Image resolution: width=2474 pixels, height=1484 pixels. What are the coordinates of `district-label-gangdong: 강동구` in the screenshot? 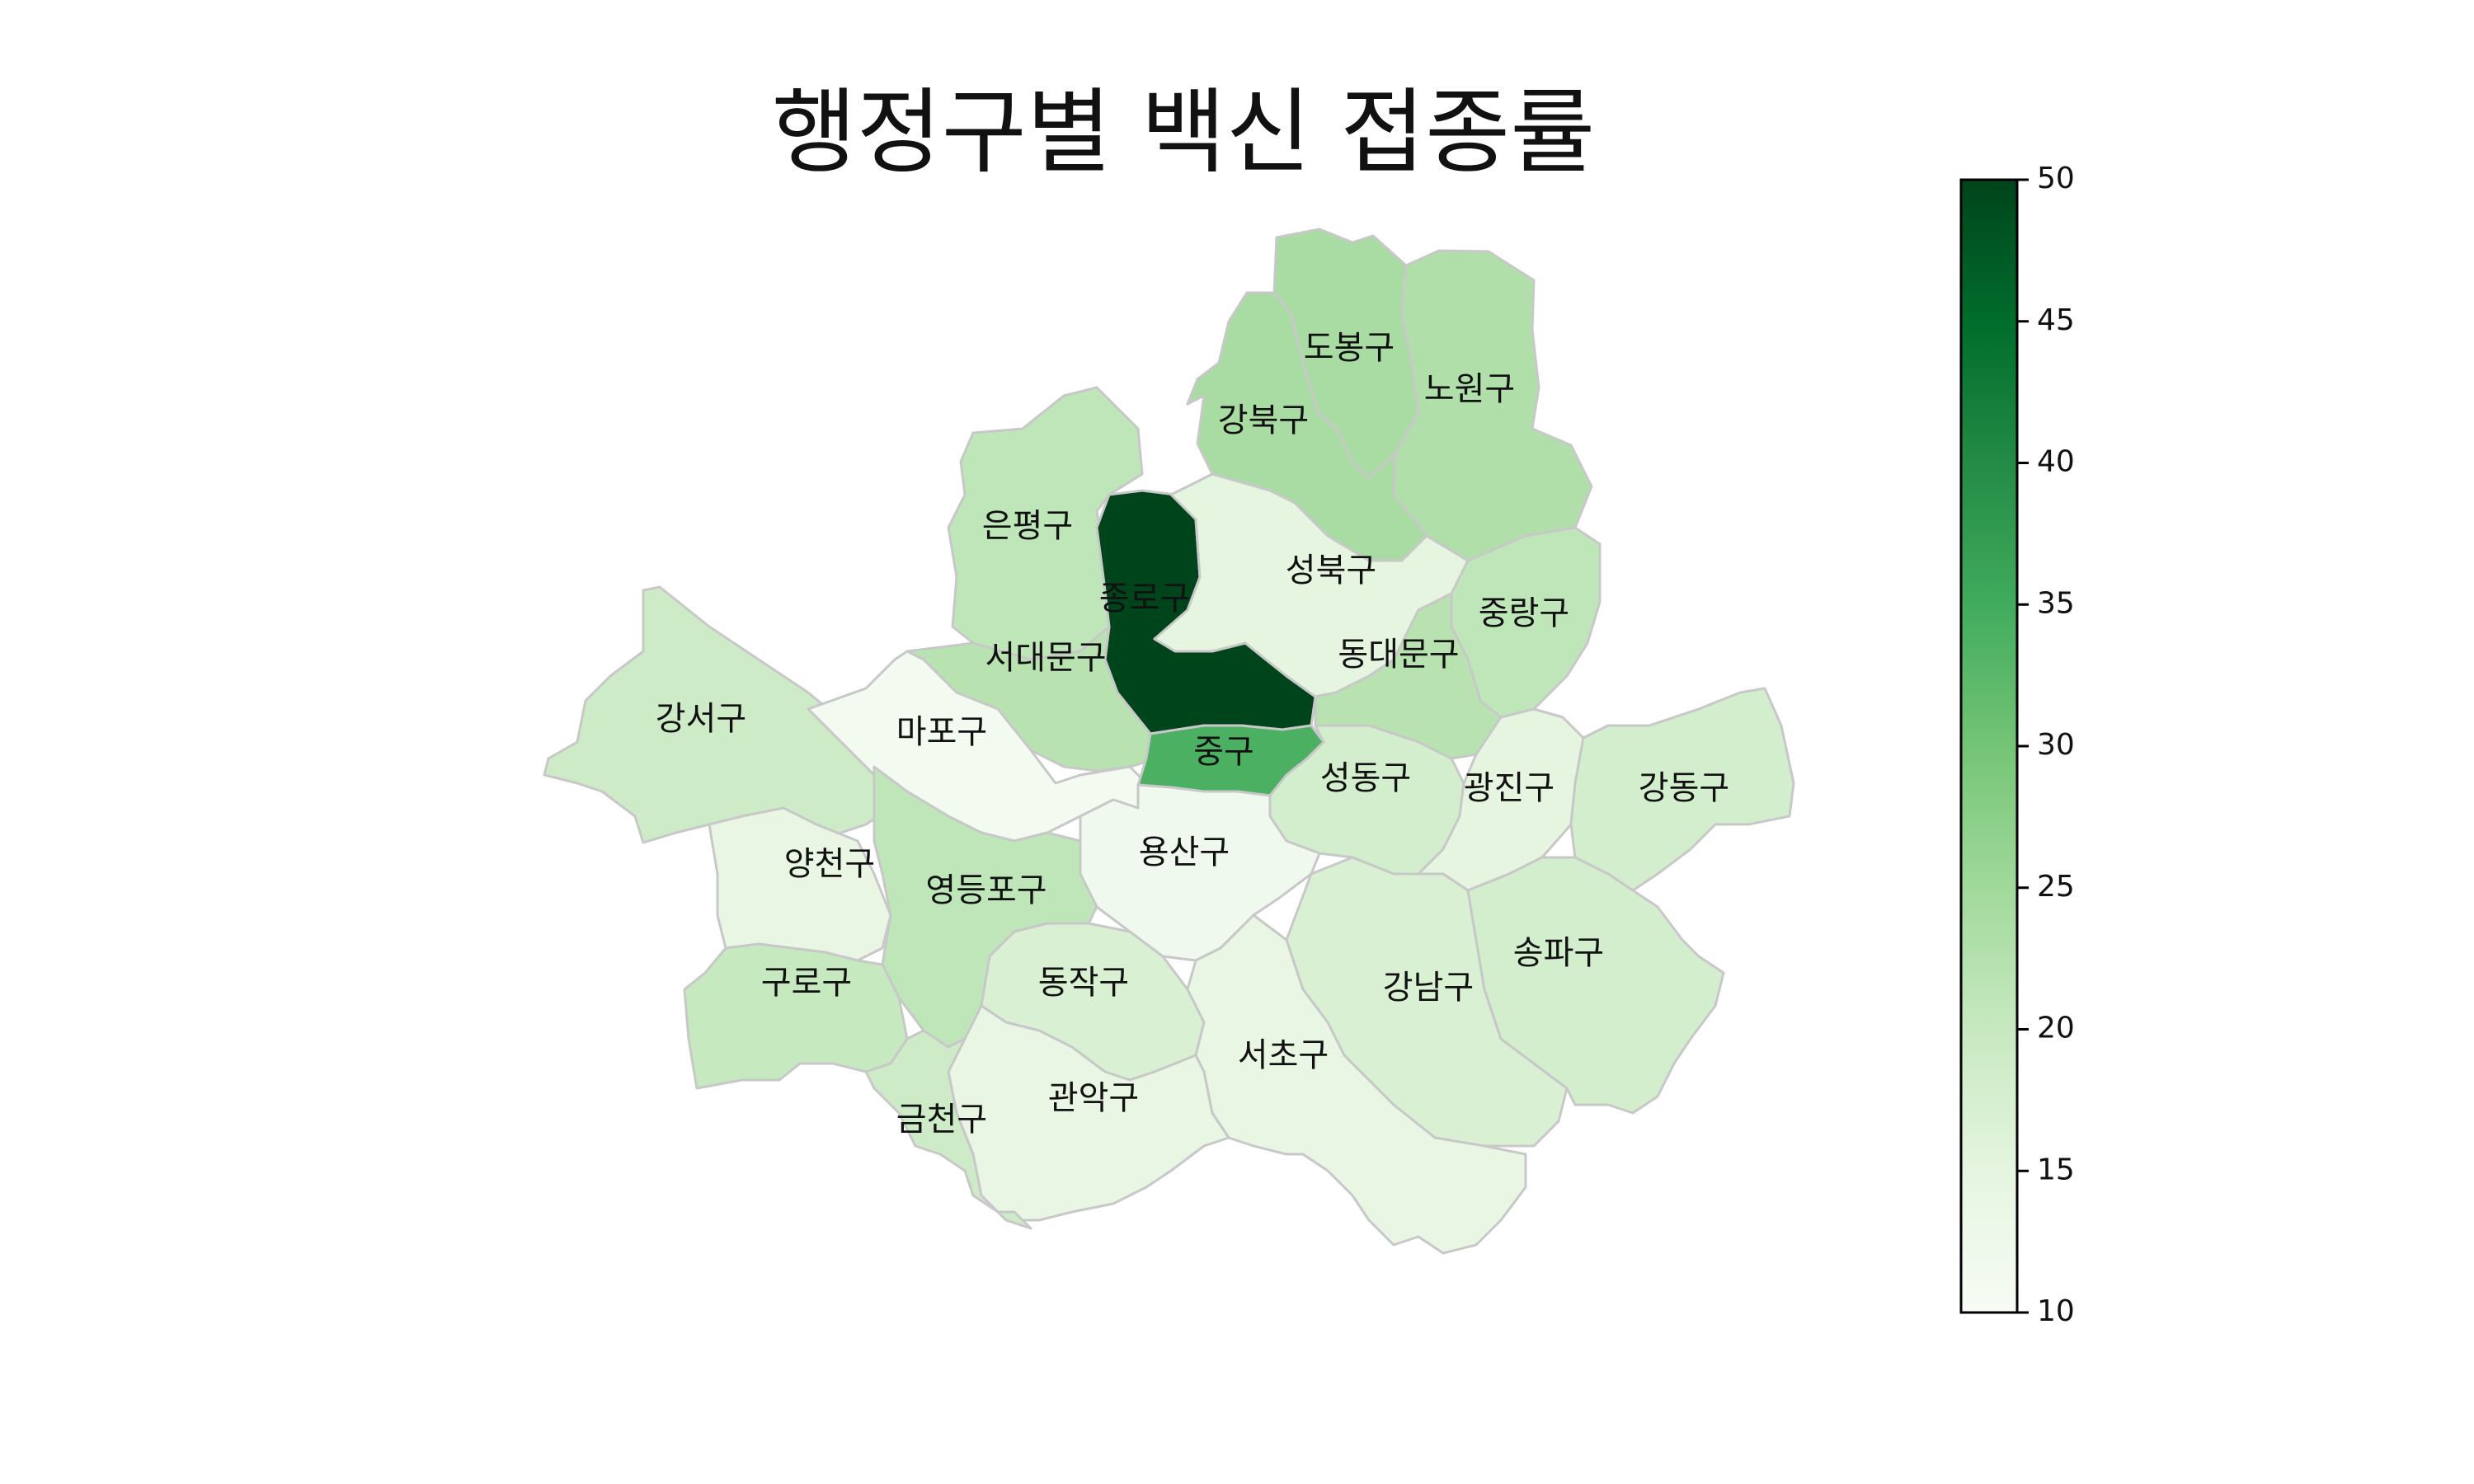 It's located at (1684, 788).